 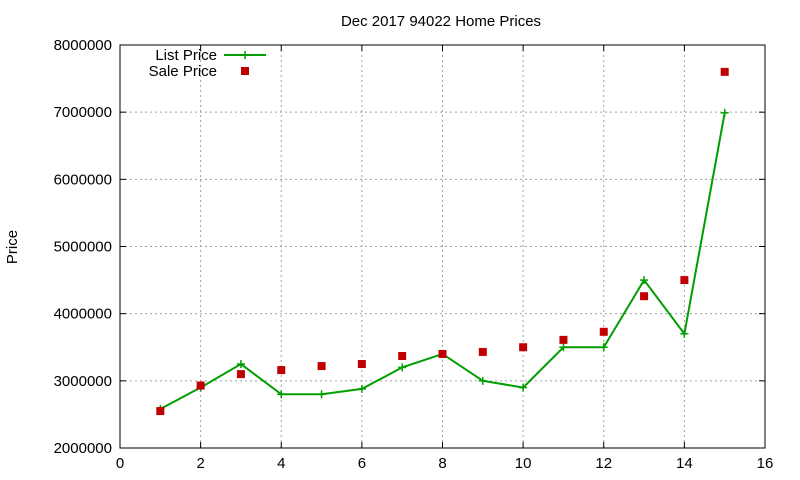 What do you see at coordinates (83, 247) in the screenshot?
I see `y-tick-label: 5000000` at bounding box center [83, 247].